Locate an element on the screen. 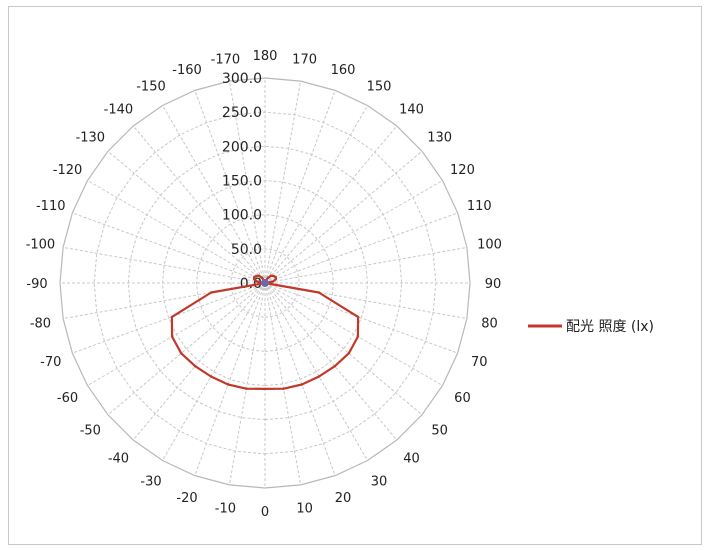  angle-tick-label: 160 is located at coordinates (343, 70).